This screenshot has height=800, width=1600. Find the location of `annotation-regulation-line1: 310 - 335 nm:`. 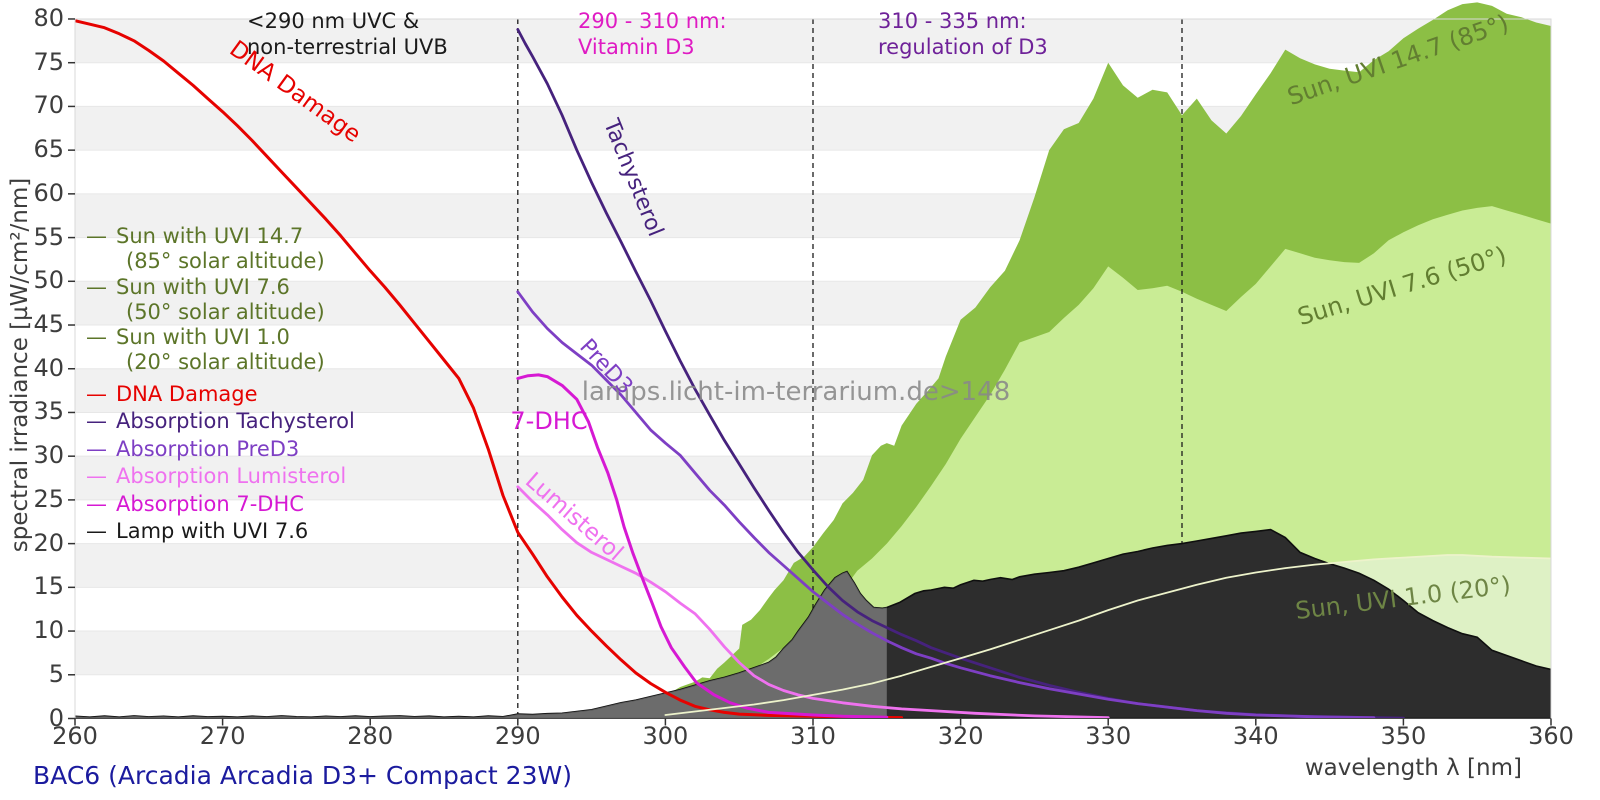

annotation-regulation-line1: 310 - 335 nm: is located at coordinates (952, 21).